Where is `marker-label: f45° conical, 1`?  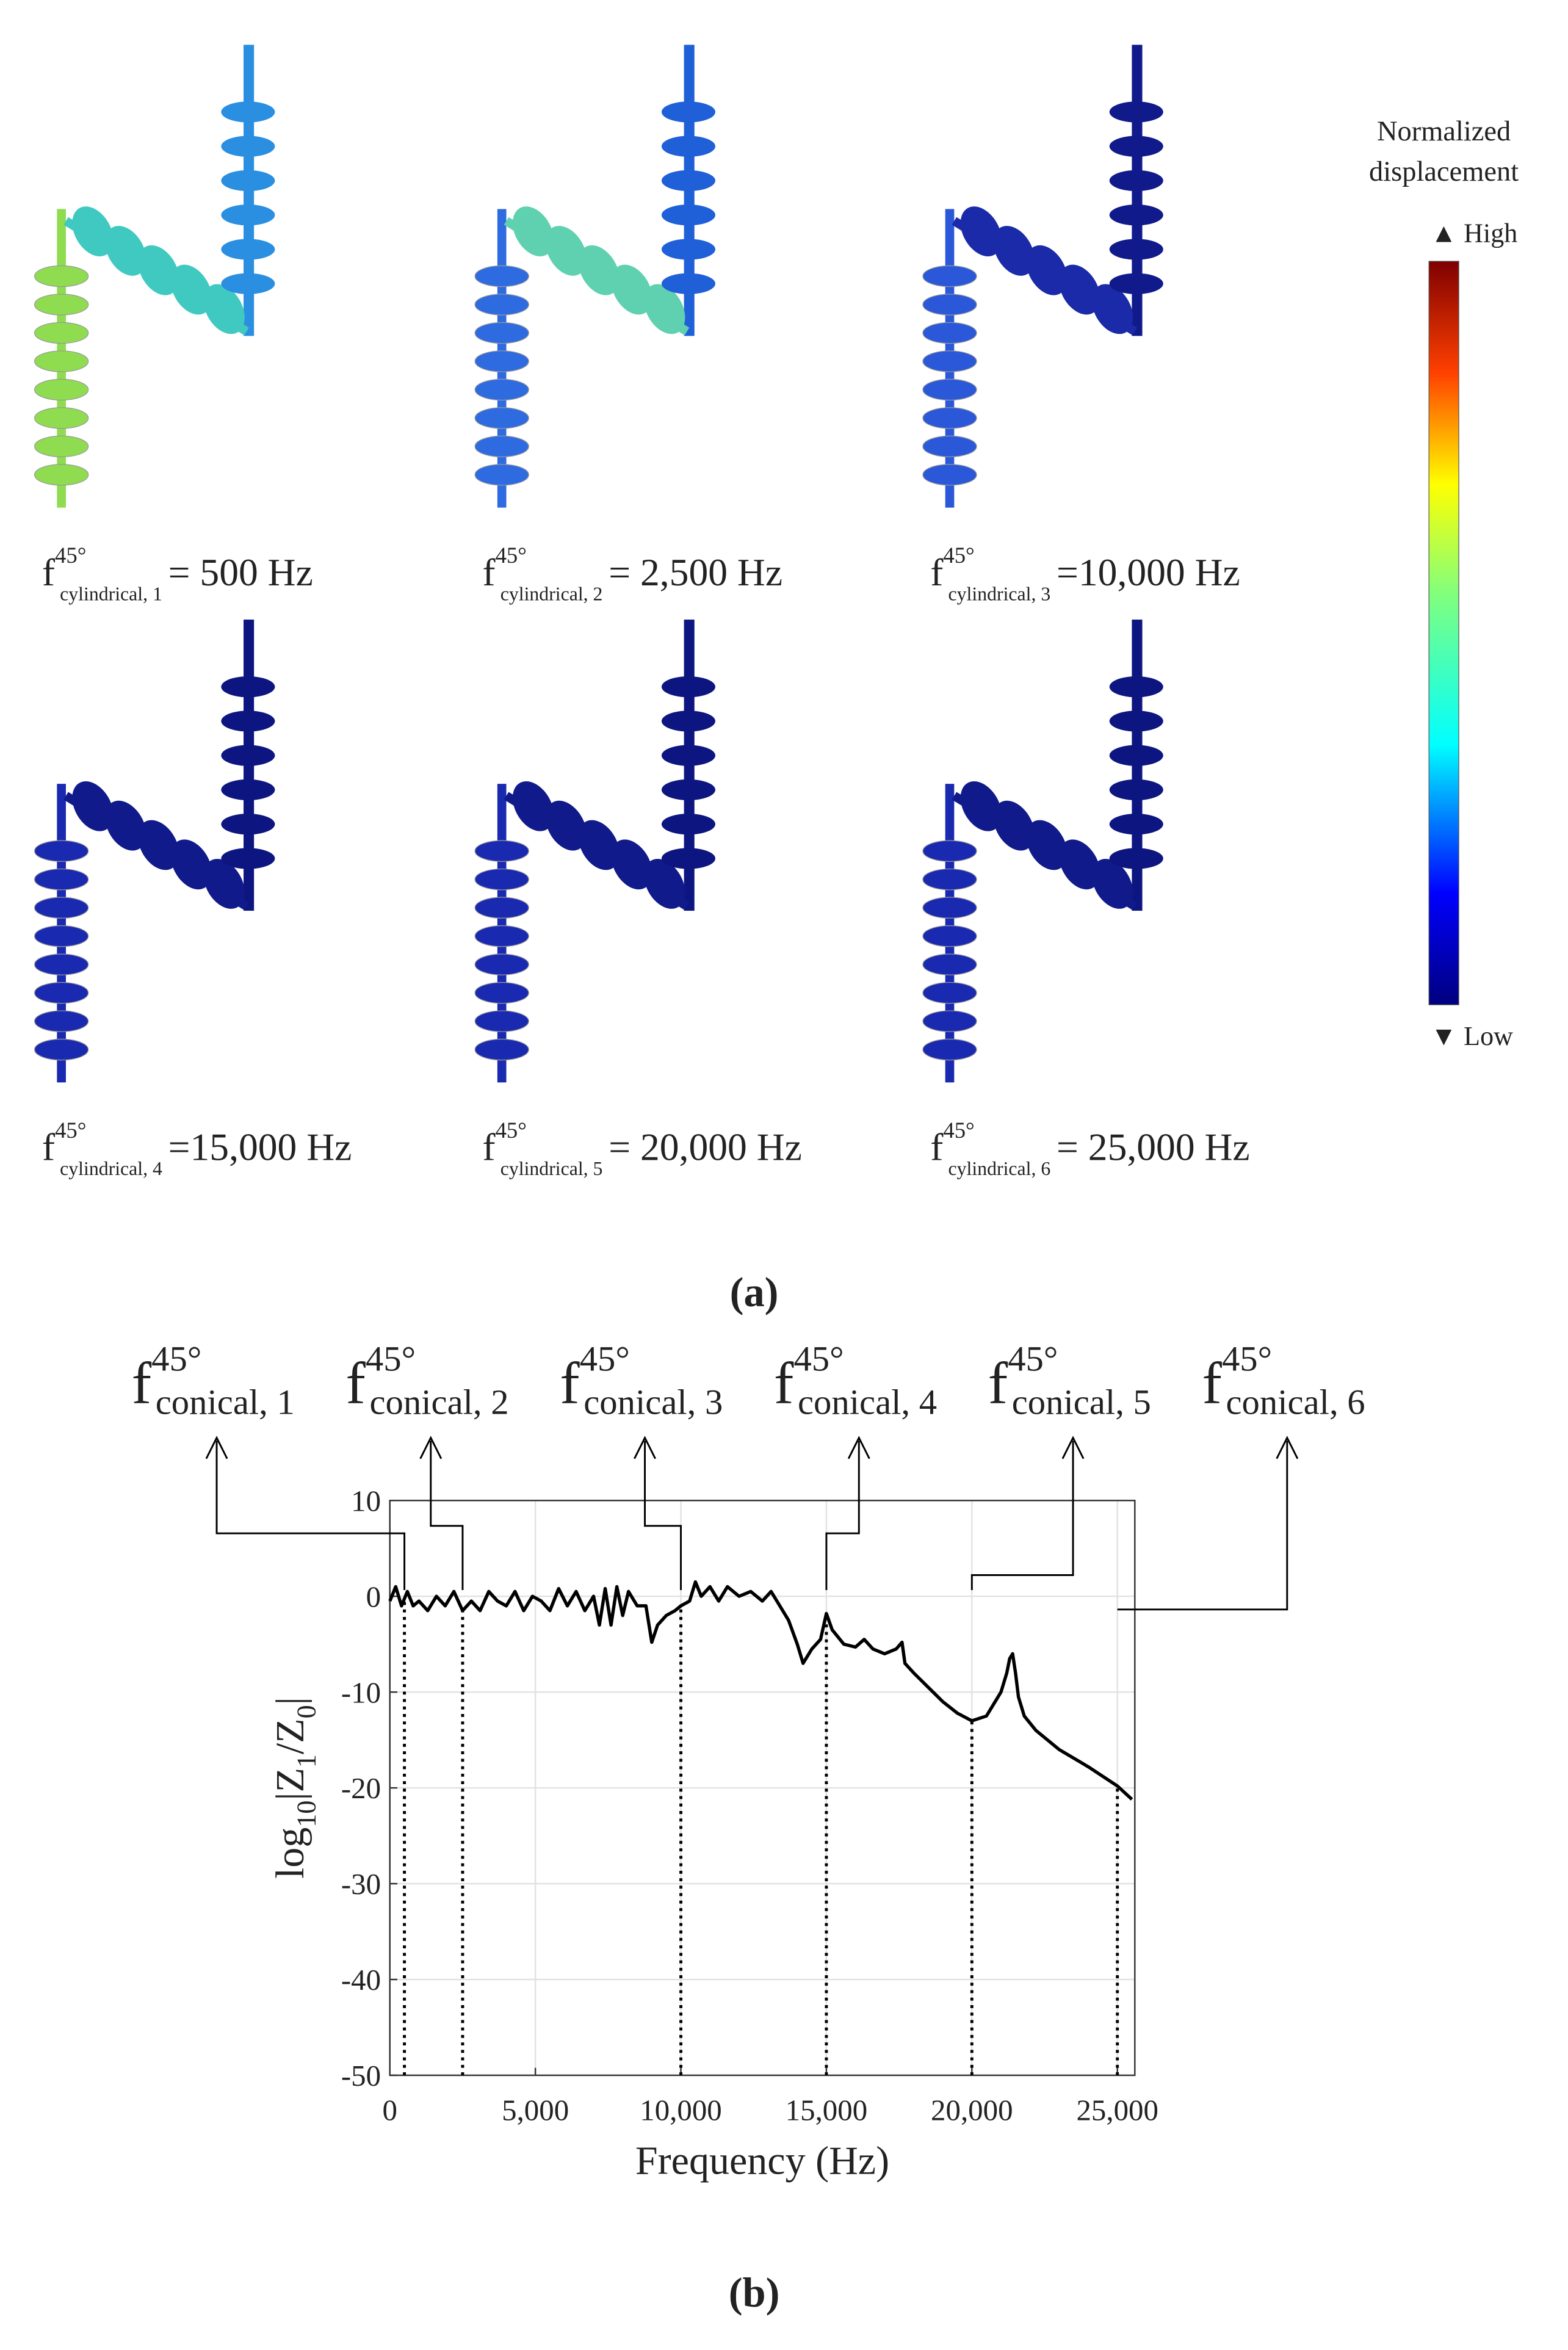
marker-label: f45° conical, 1 is located at coordinates (213, 1380).